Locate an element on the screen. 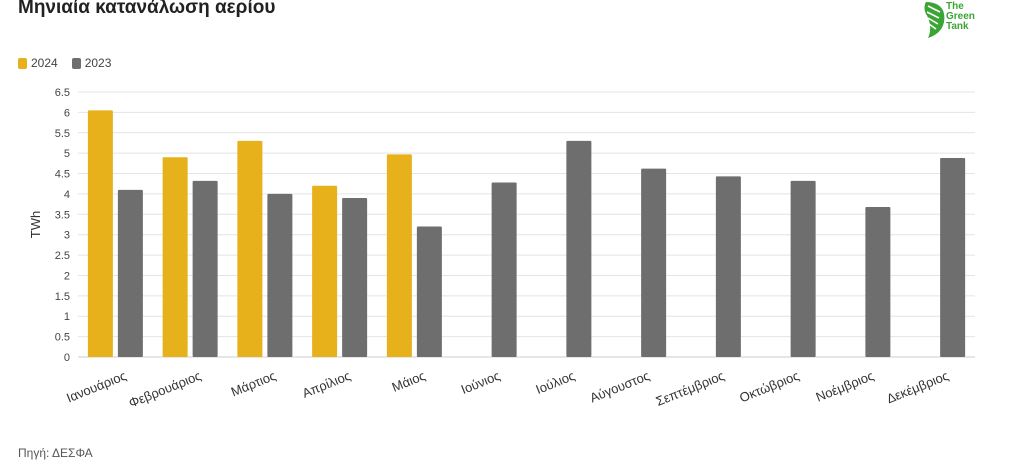 The height and width of the screenshot is (467, 1024). legend-label: 2023 is located at coordinates (98, 63).